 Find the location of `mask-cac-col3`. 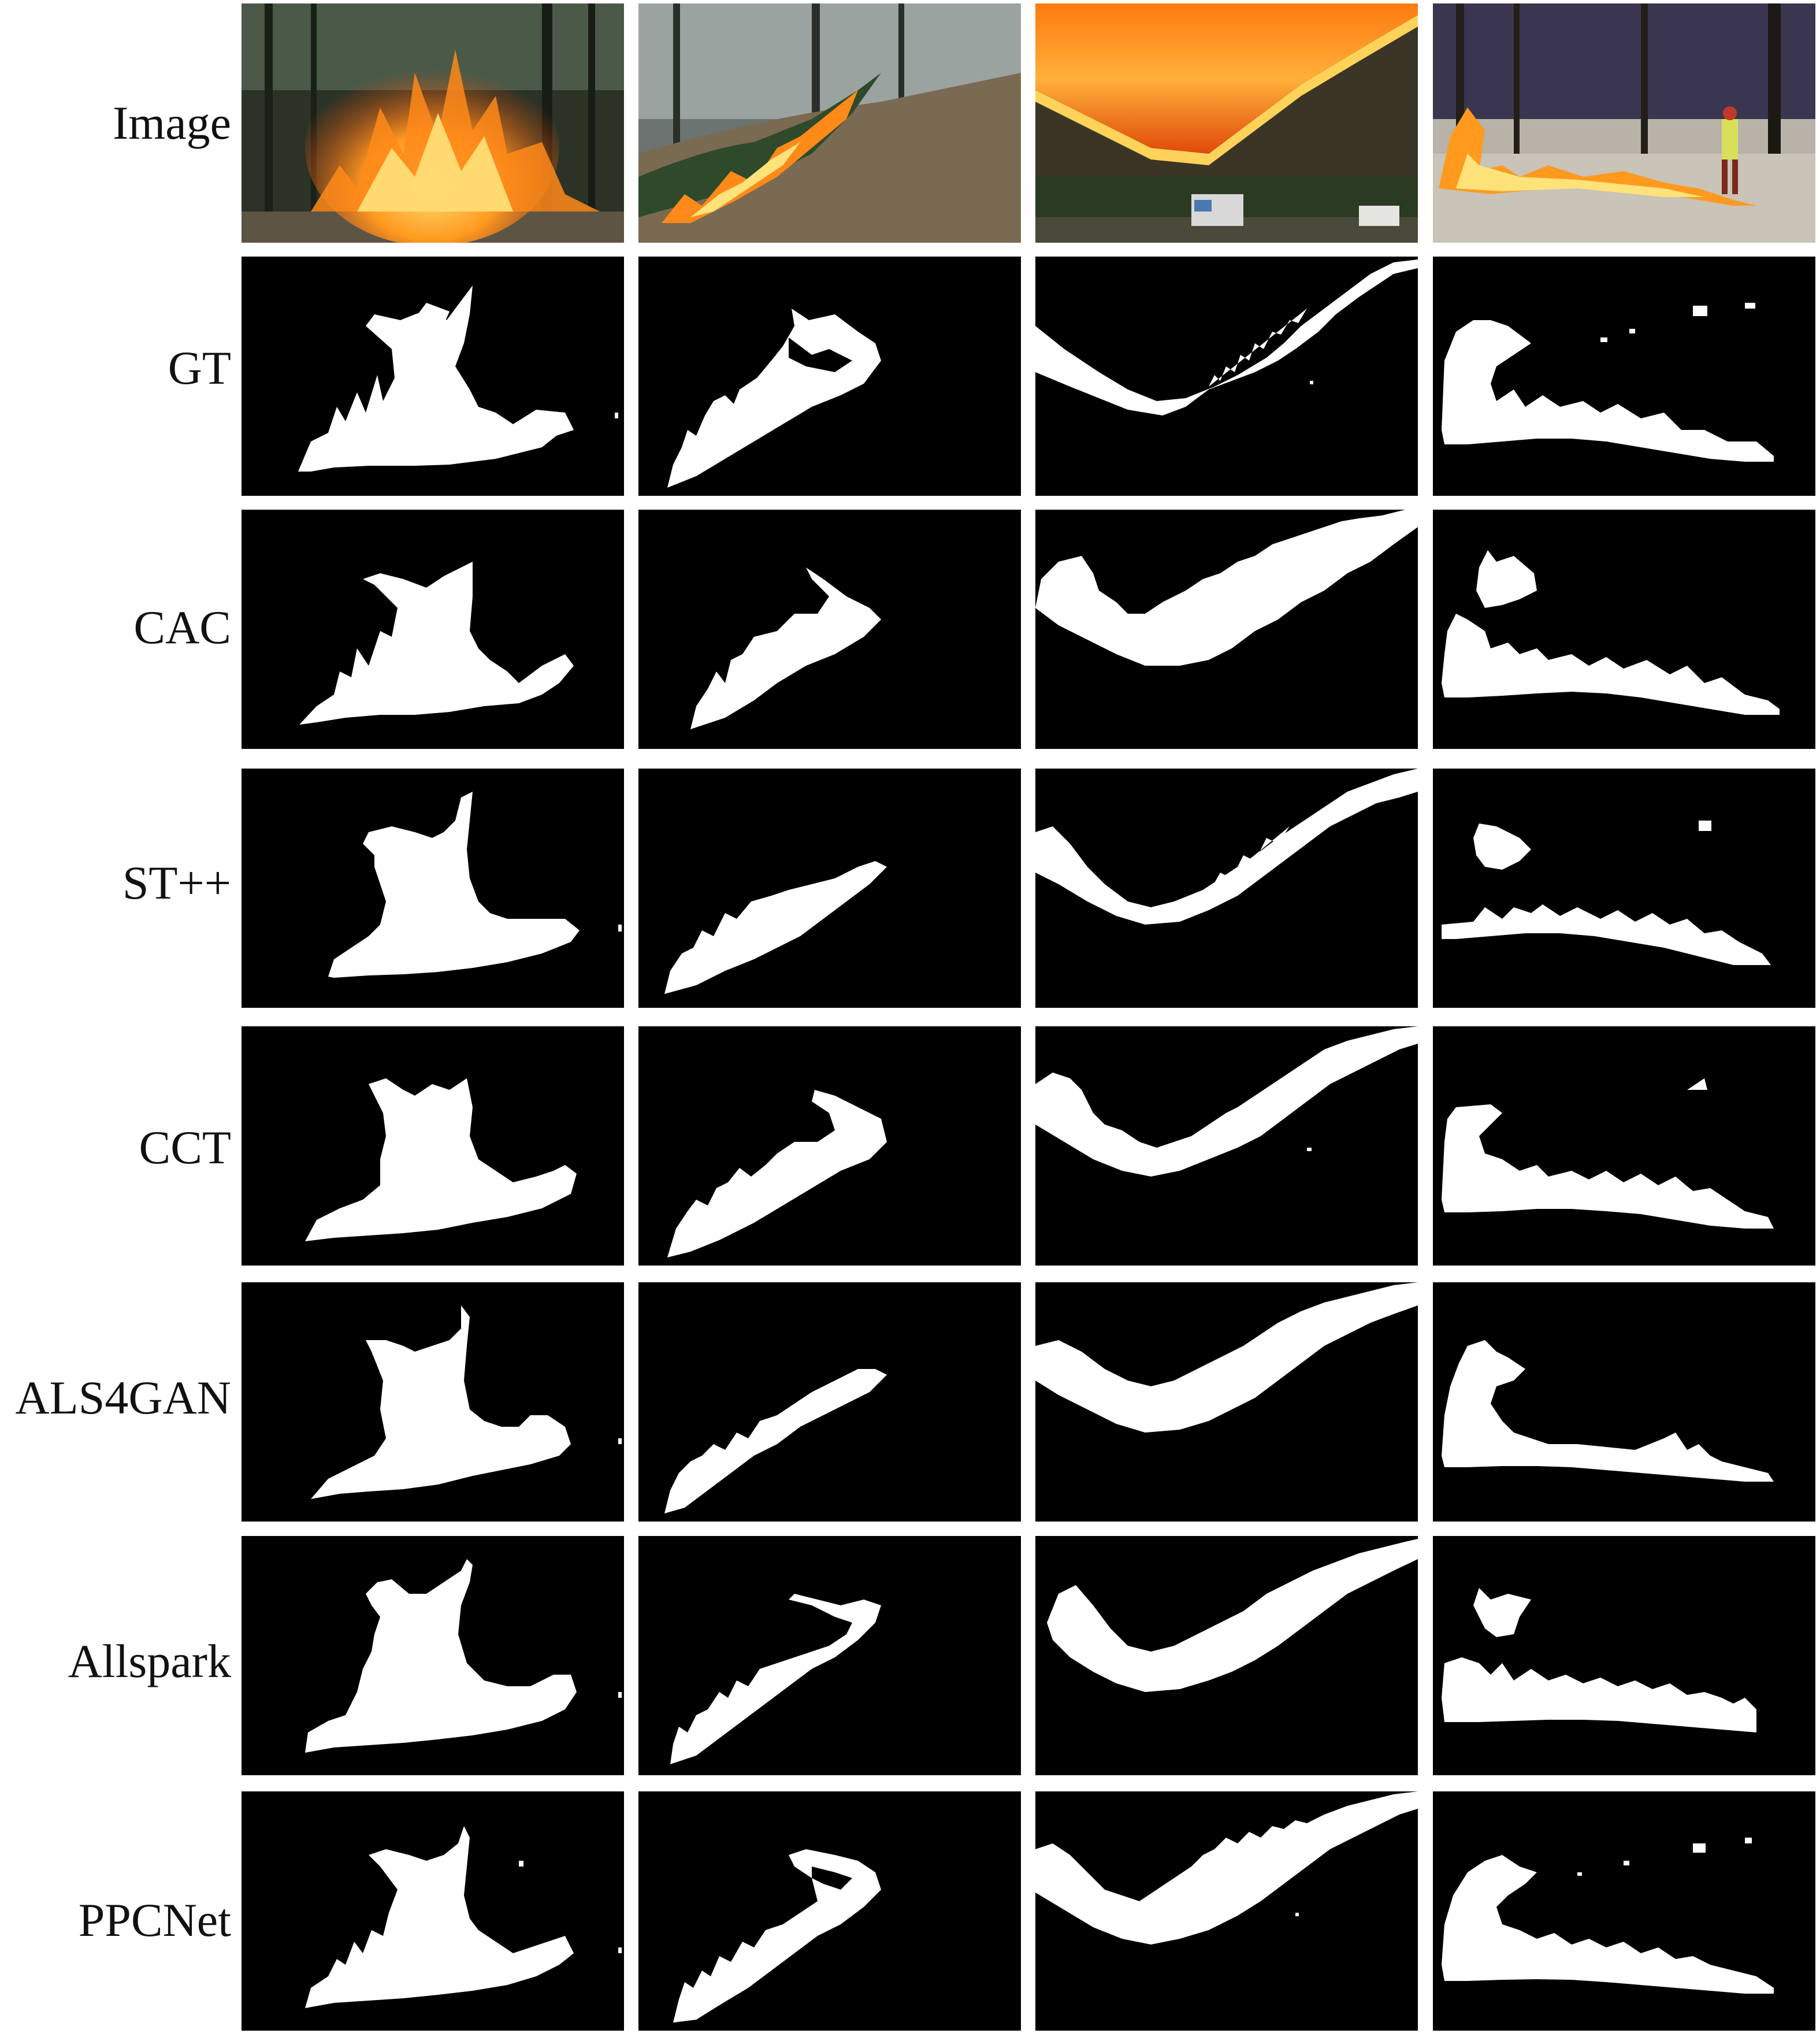

mask-cac-col3 is located at coordinates (1226, 629).